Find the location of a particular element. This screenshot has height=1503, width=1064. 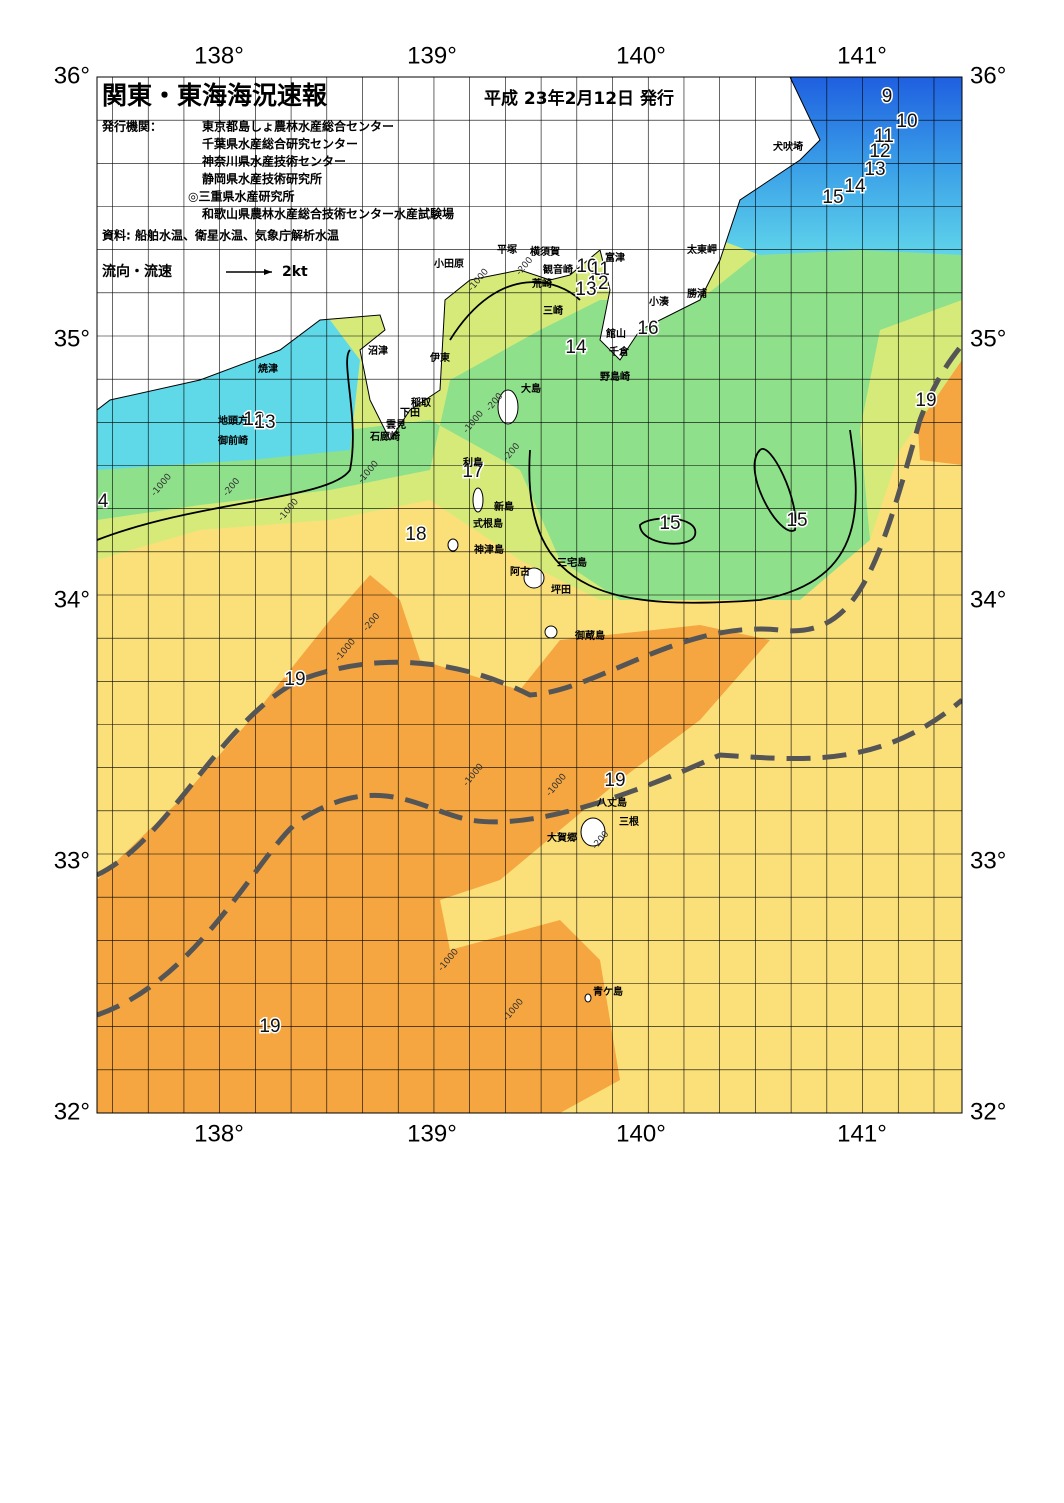

place-name: 大島 is located at coordinates (531, 388).